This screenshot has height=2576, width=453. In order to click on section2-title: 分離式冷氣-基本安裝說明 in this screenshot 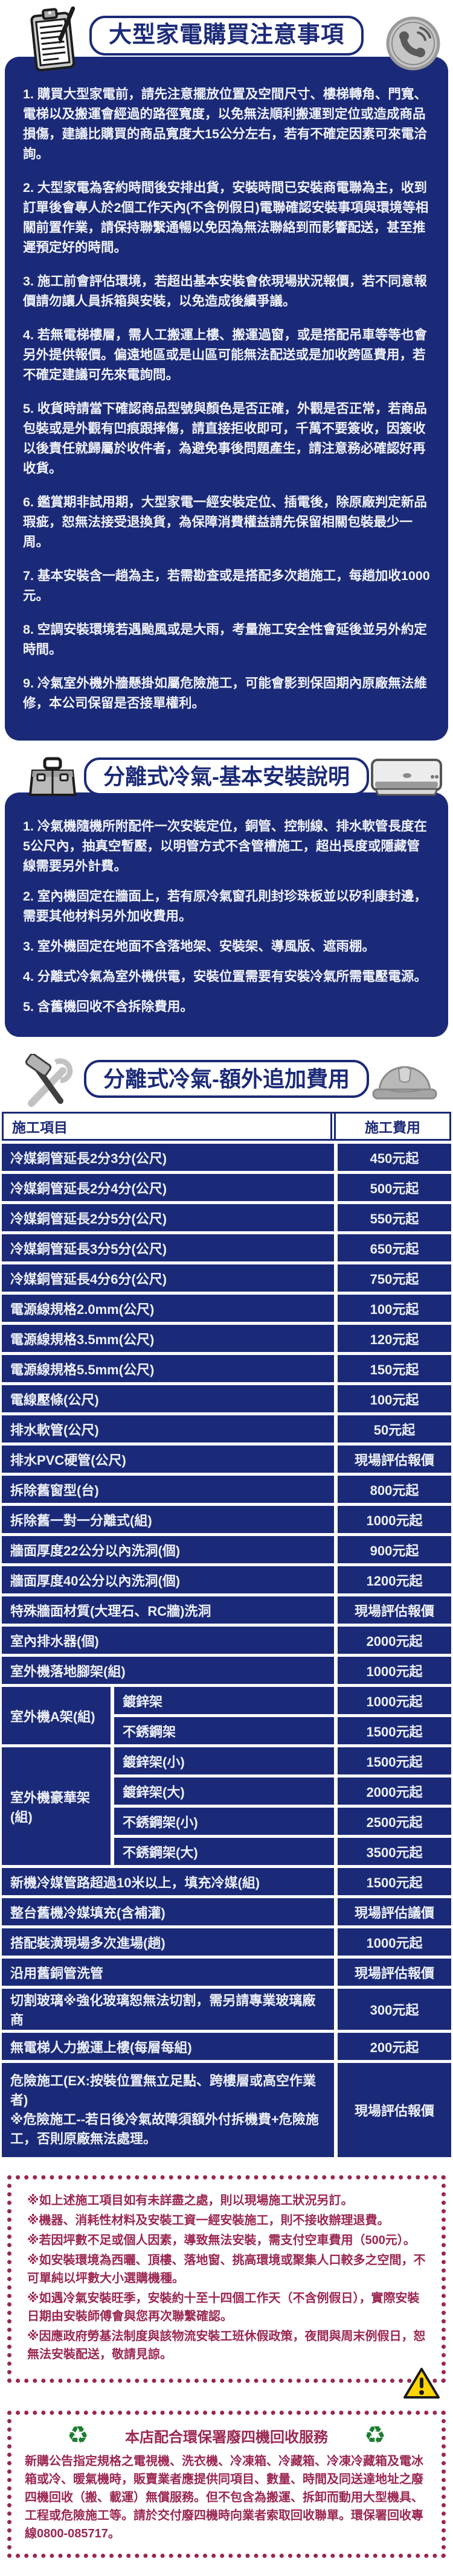, I will do `click(226, 776)`.